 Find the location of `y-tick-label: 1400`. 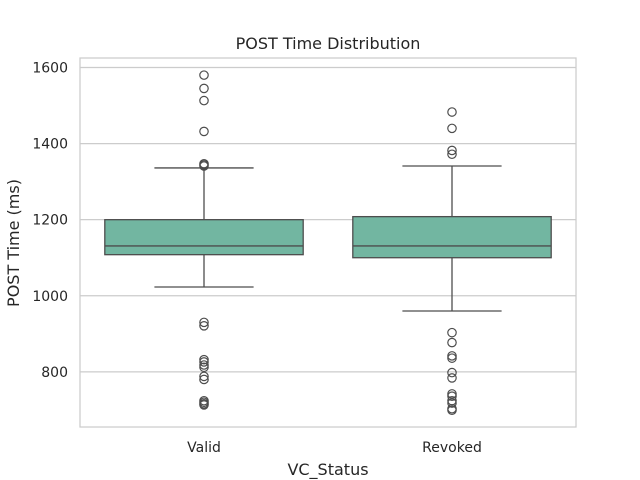

y-tick-label: 1400 is located at coordinates (50, 145).